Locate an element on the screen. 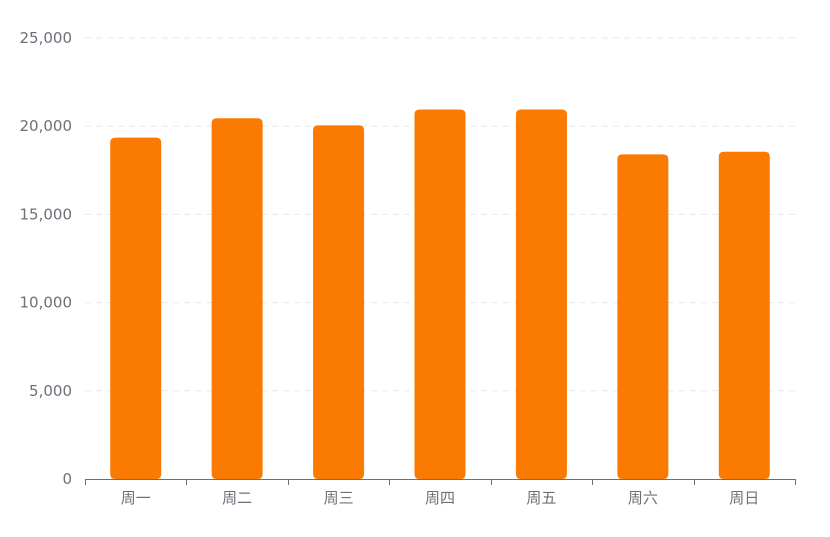 Image resolution: width=830 pixels, height=537 pixels. y-tick-label: 15,000 is located at coordinates (46, 214).